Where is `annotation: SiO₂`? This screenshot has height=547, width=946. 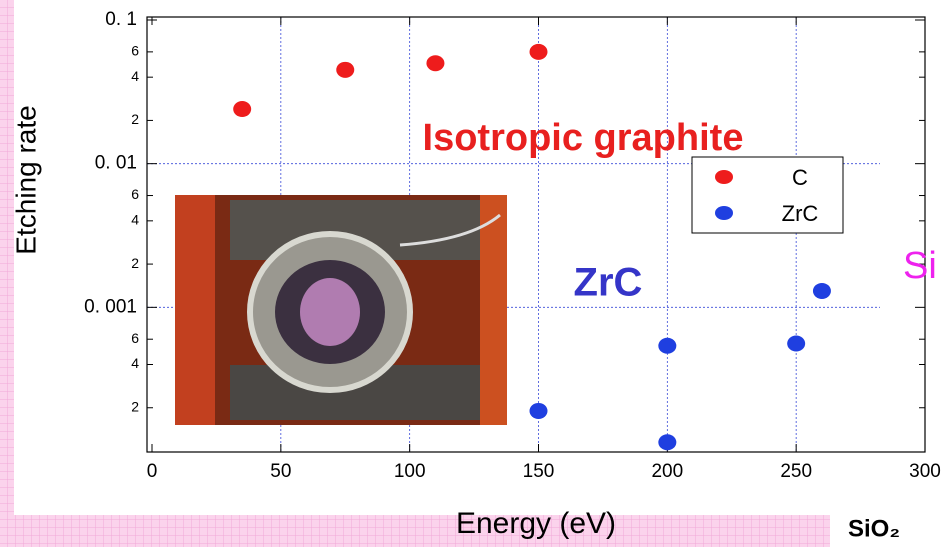
annotation: SiO₂ is located at coordinates (874, 528).